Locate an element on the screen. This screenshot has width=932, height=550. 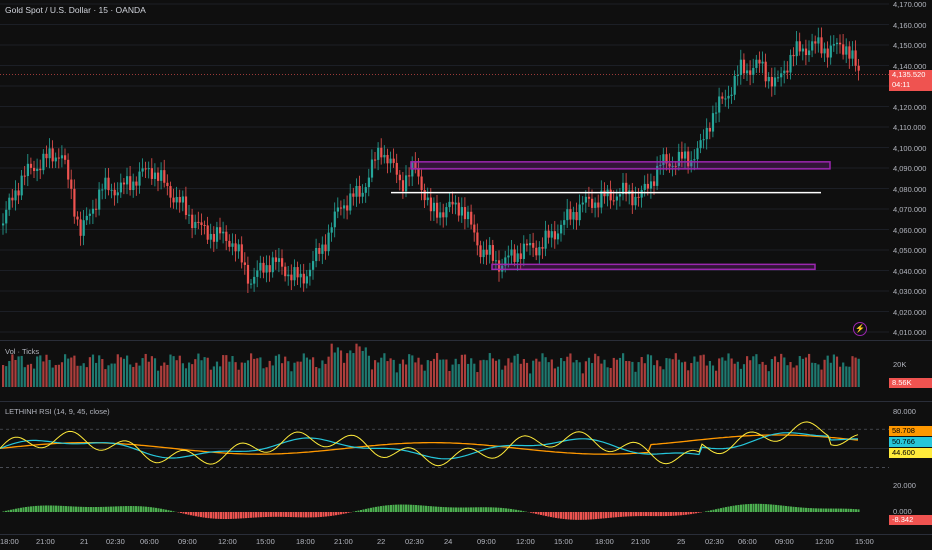
lightning-bolt-icon: ⚡ is located at coordinates (860, 329).